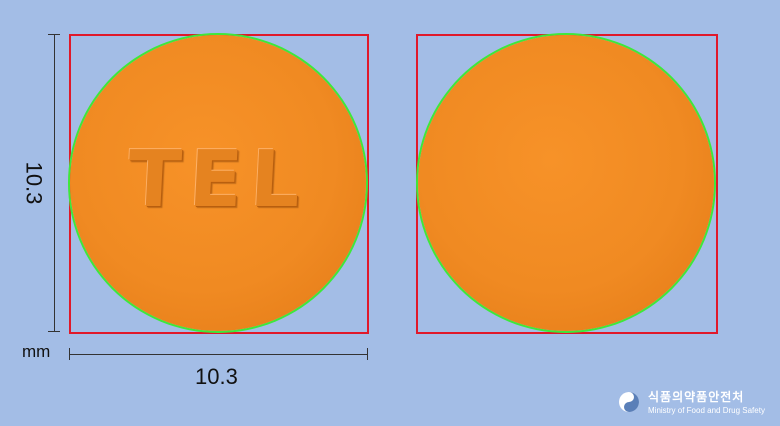  I want to click on unit-label: mm, so click(36, 351).